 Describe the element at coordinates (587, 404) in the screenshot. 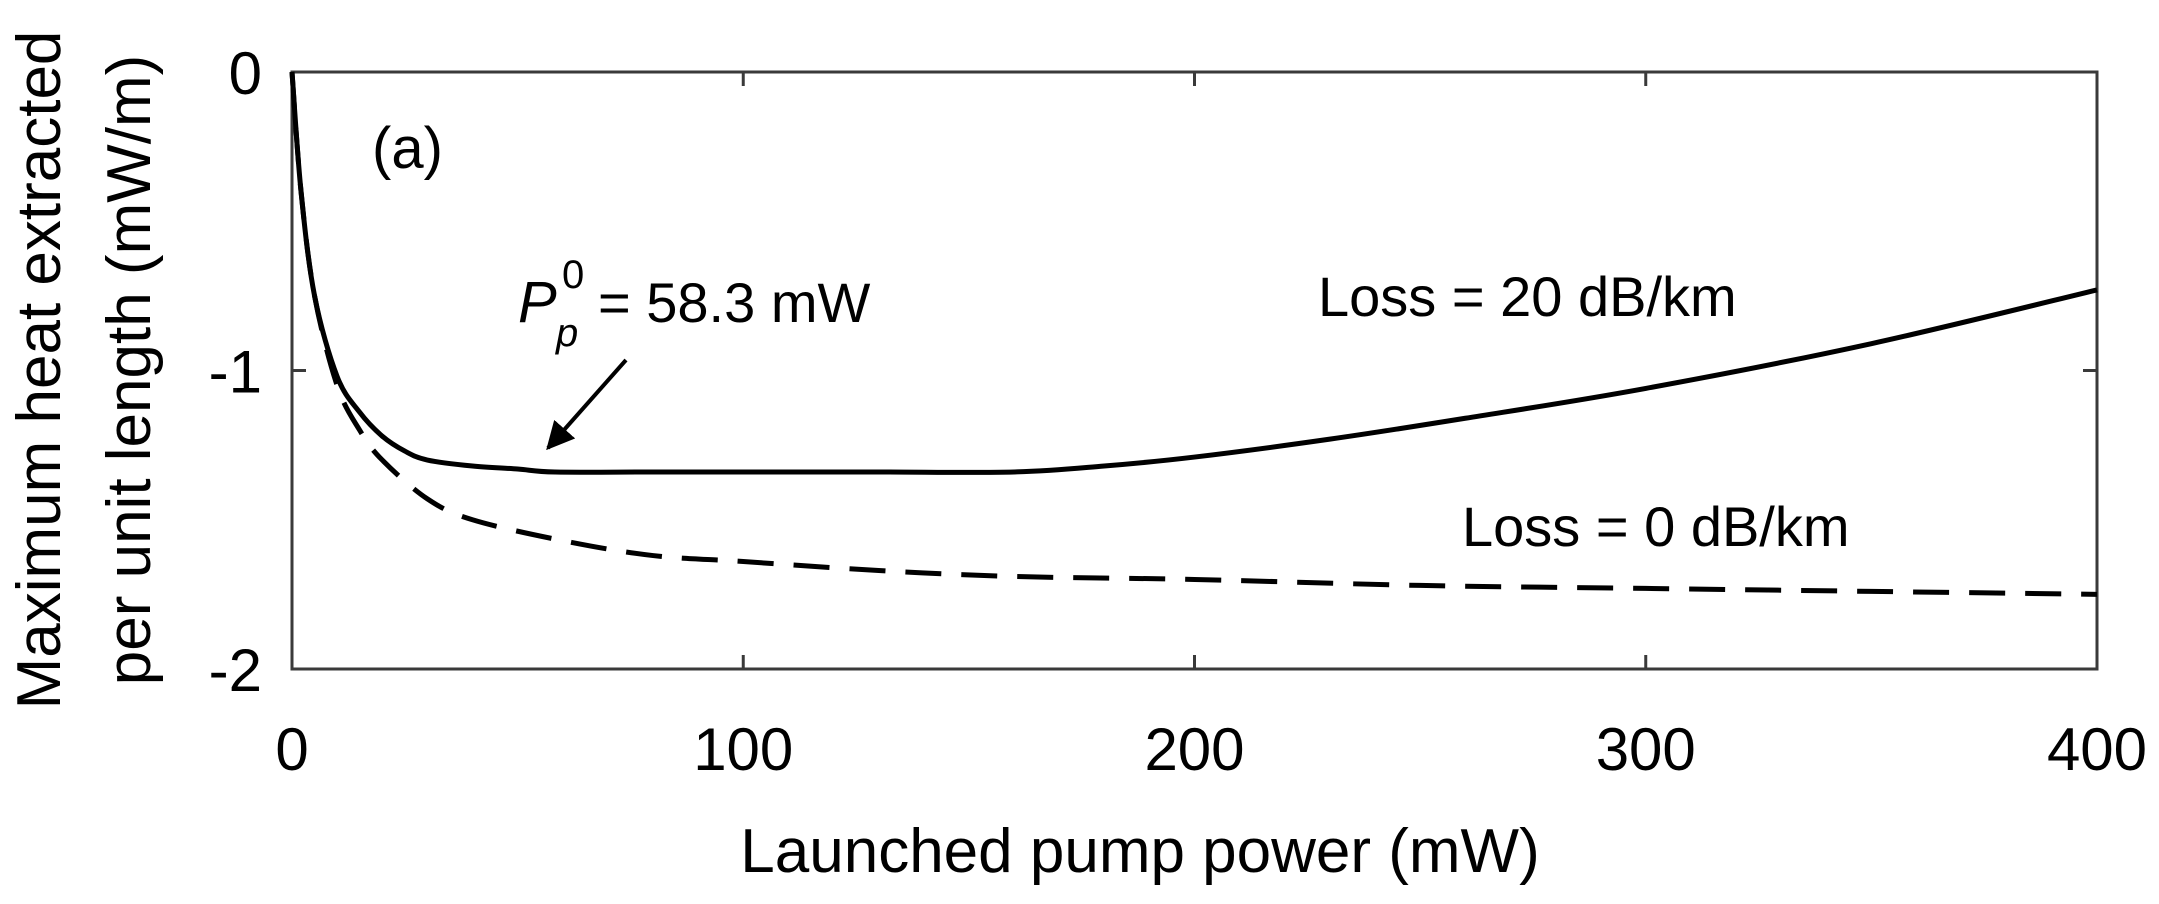

I see `annotation-arrow` at that location.